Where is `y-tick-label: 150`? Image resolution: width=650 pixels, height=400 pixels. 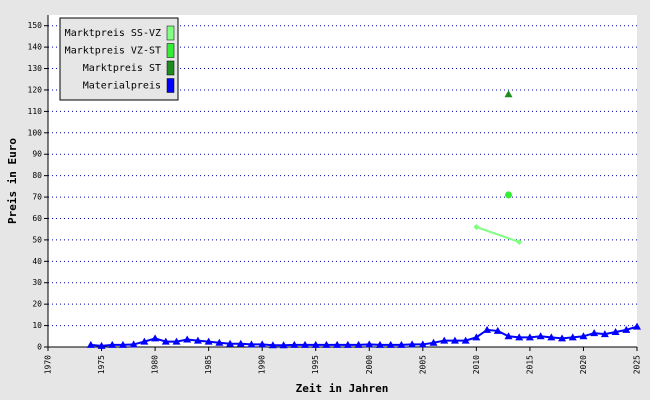
y-tick-label: 150 is located at coordinates (35, 25).